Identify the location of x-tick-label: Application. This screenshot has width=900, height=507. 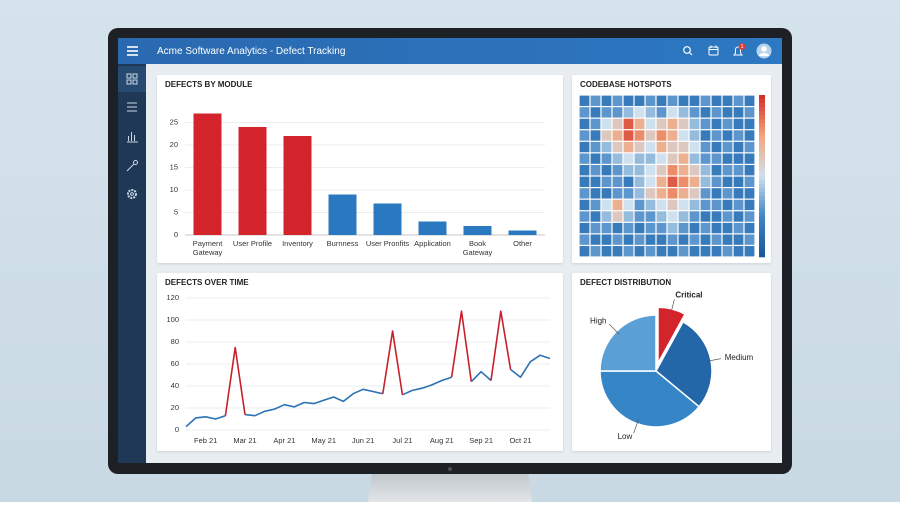
(432, 243).